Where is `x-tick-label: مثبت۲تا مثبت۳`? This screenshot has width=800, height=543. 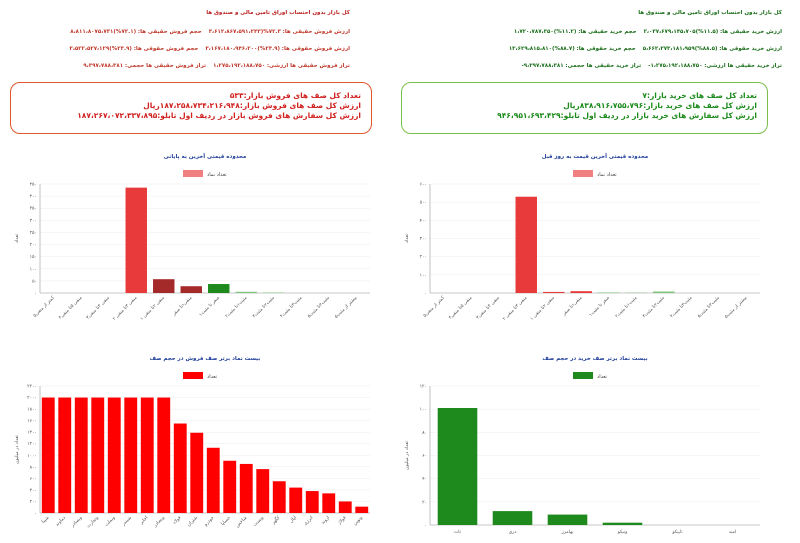 x-tick-label: مثبت۲تا مثبت۳ is located at coordinates (263, 307).